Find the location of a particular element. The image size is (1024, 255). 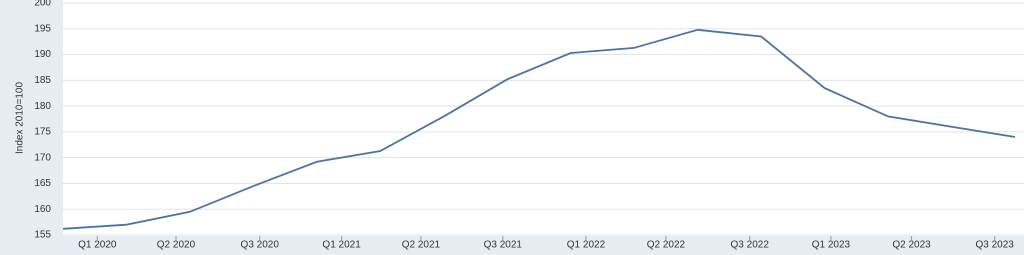

y-tick-label: 175 is located at coordinates (42, 132).